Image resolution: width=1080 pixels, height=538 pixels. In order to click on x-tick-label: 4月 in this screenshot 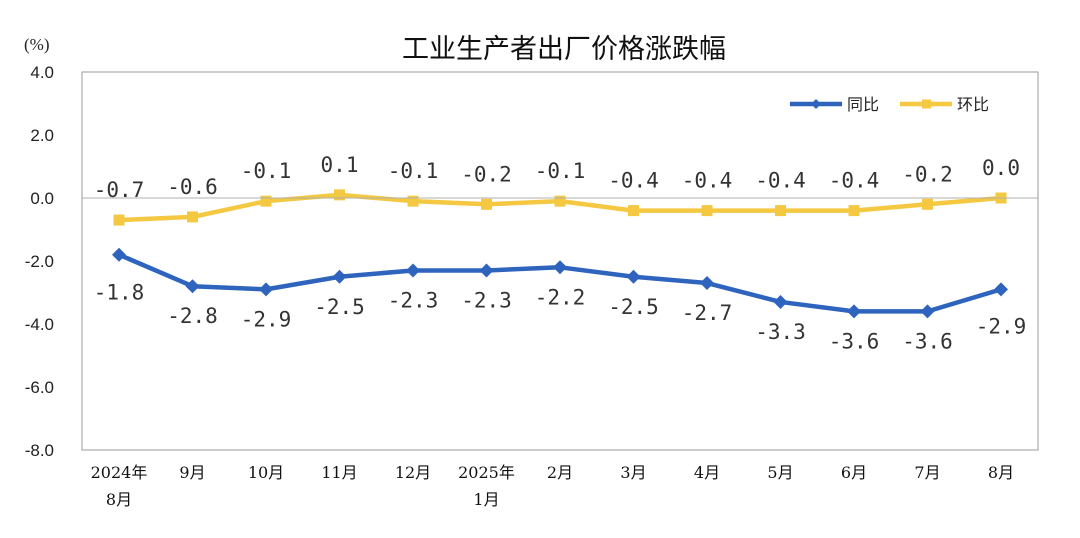, I will do `click(707, 472)`.